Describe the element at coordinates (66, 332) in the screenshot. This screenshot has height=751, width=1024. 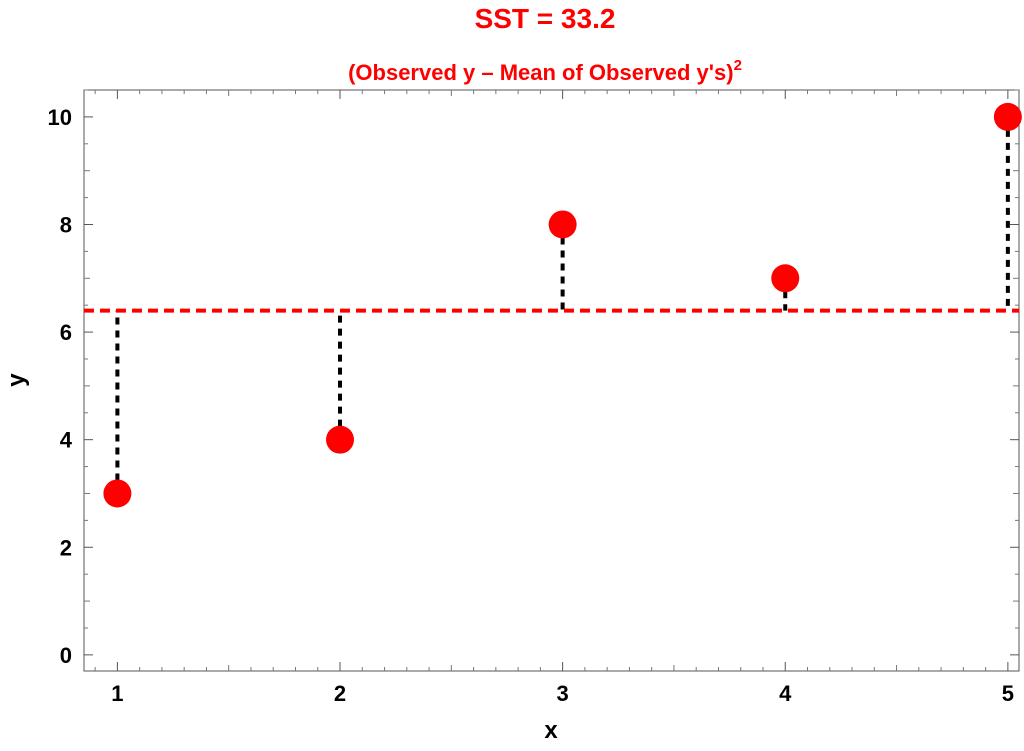
I see `y-tick-label: 6` at that location.